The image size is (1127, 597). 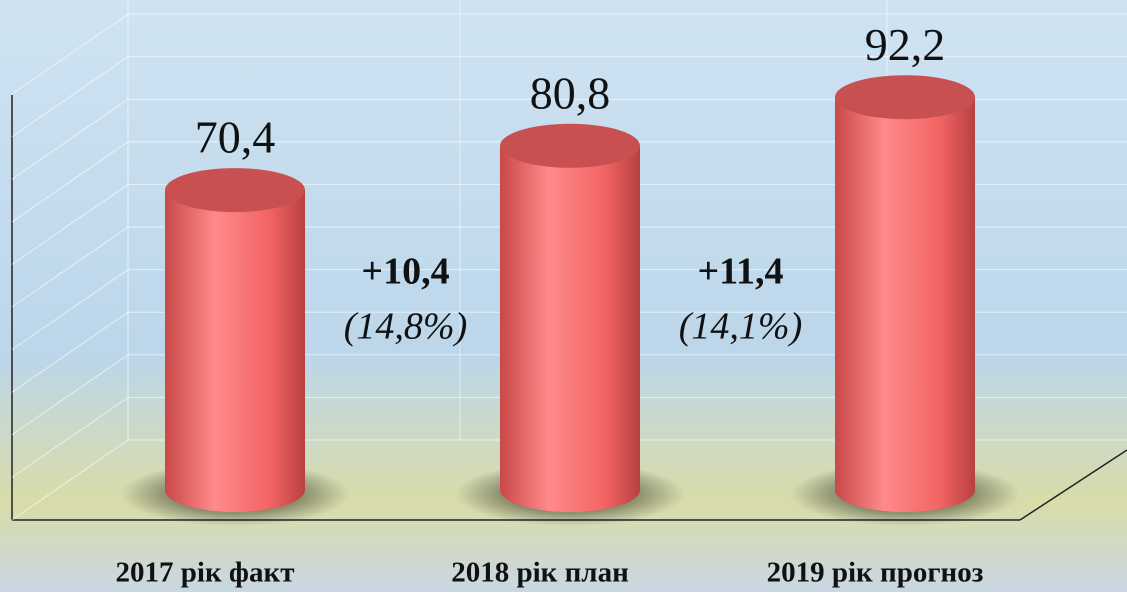 I want to click on value-label: 92,2, so click(x=905, y=44).